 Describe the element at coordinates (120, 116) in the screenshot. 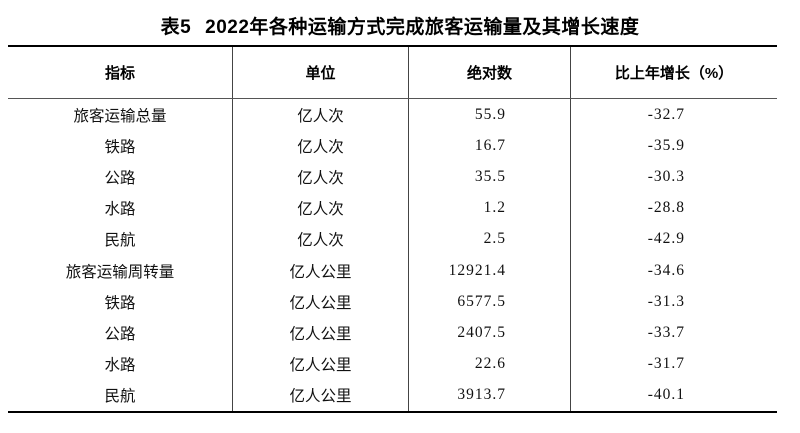

I see `cell-indicator: 旅客运输总量` at that location.